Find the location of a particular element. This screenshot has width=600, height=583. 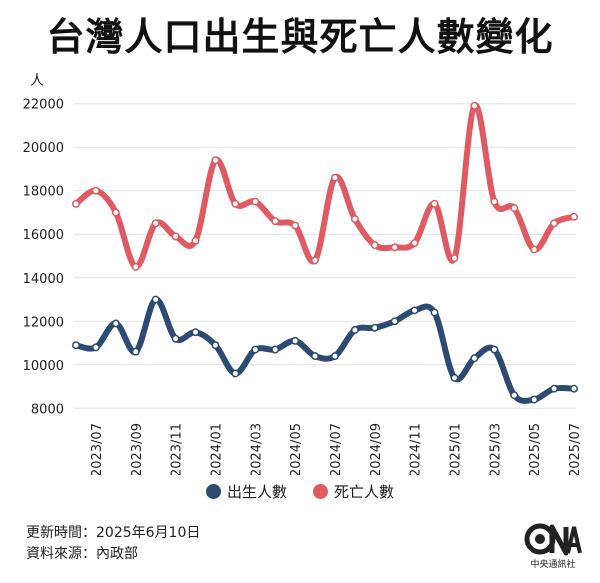

y-axis-unit-label: 人 is located at coordinates (37, 81).